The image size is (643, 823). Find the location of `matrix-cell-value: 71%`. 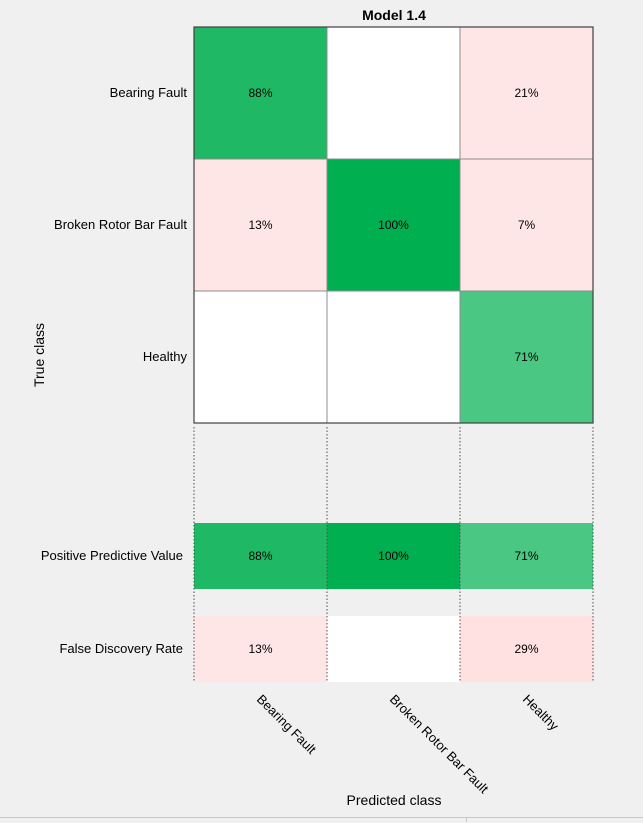

matrix-cell-value: 71% is located at coordinates (526, 357).